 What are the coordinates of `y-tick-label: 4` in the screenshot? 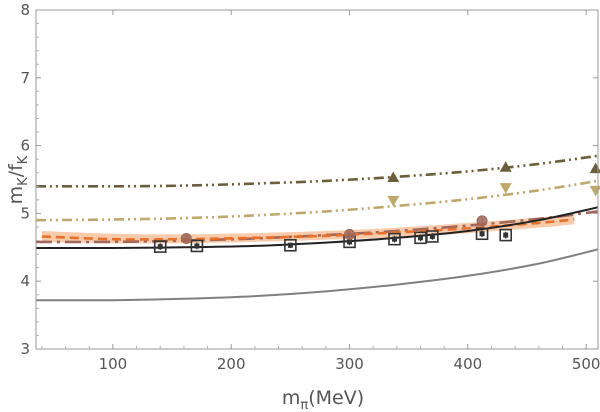 It's located at (25, 281).